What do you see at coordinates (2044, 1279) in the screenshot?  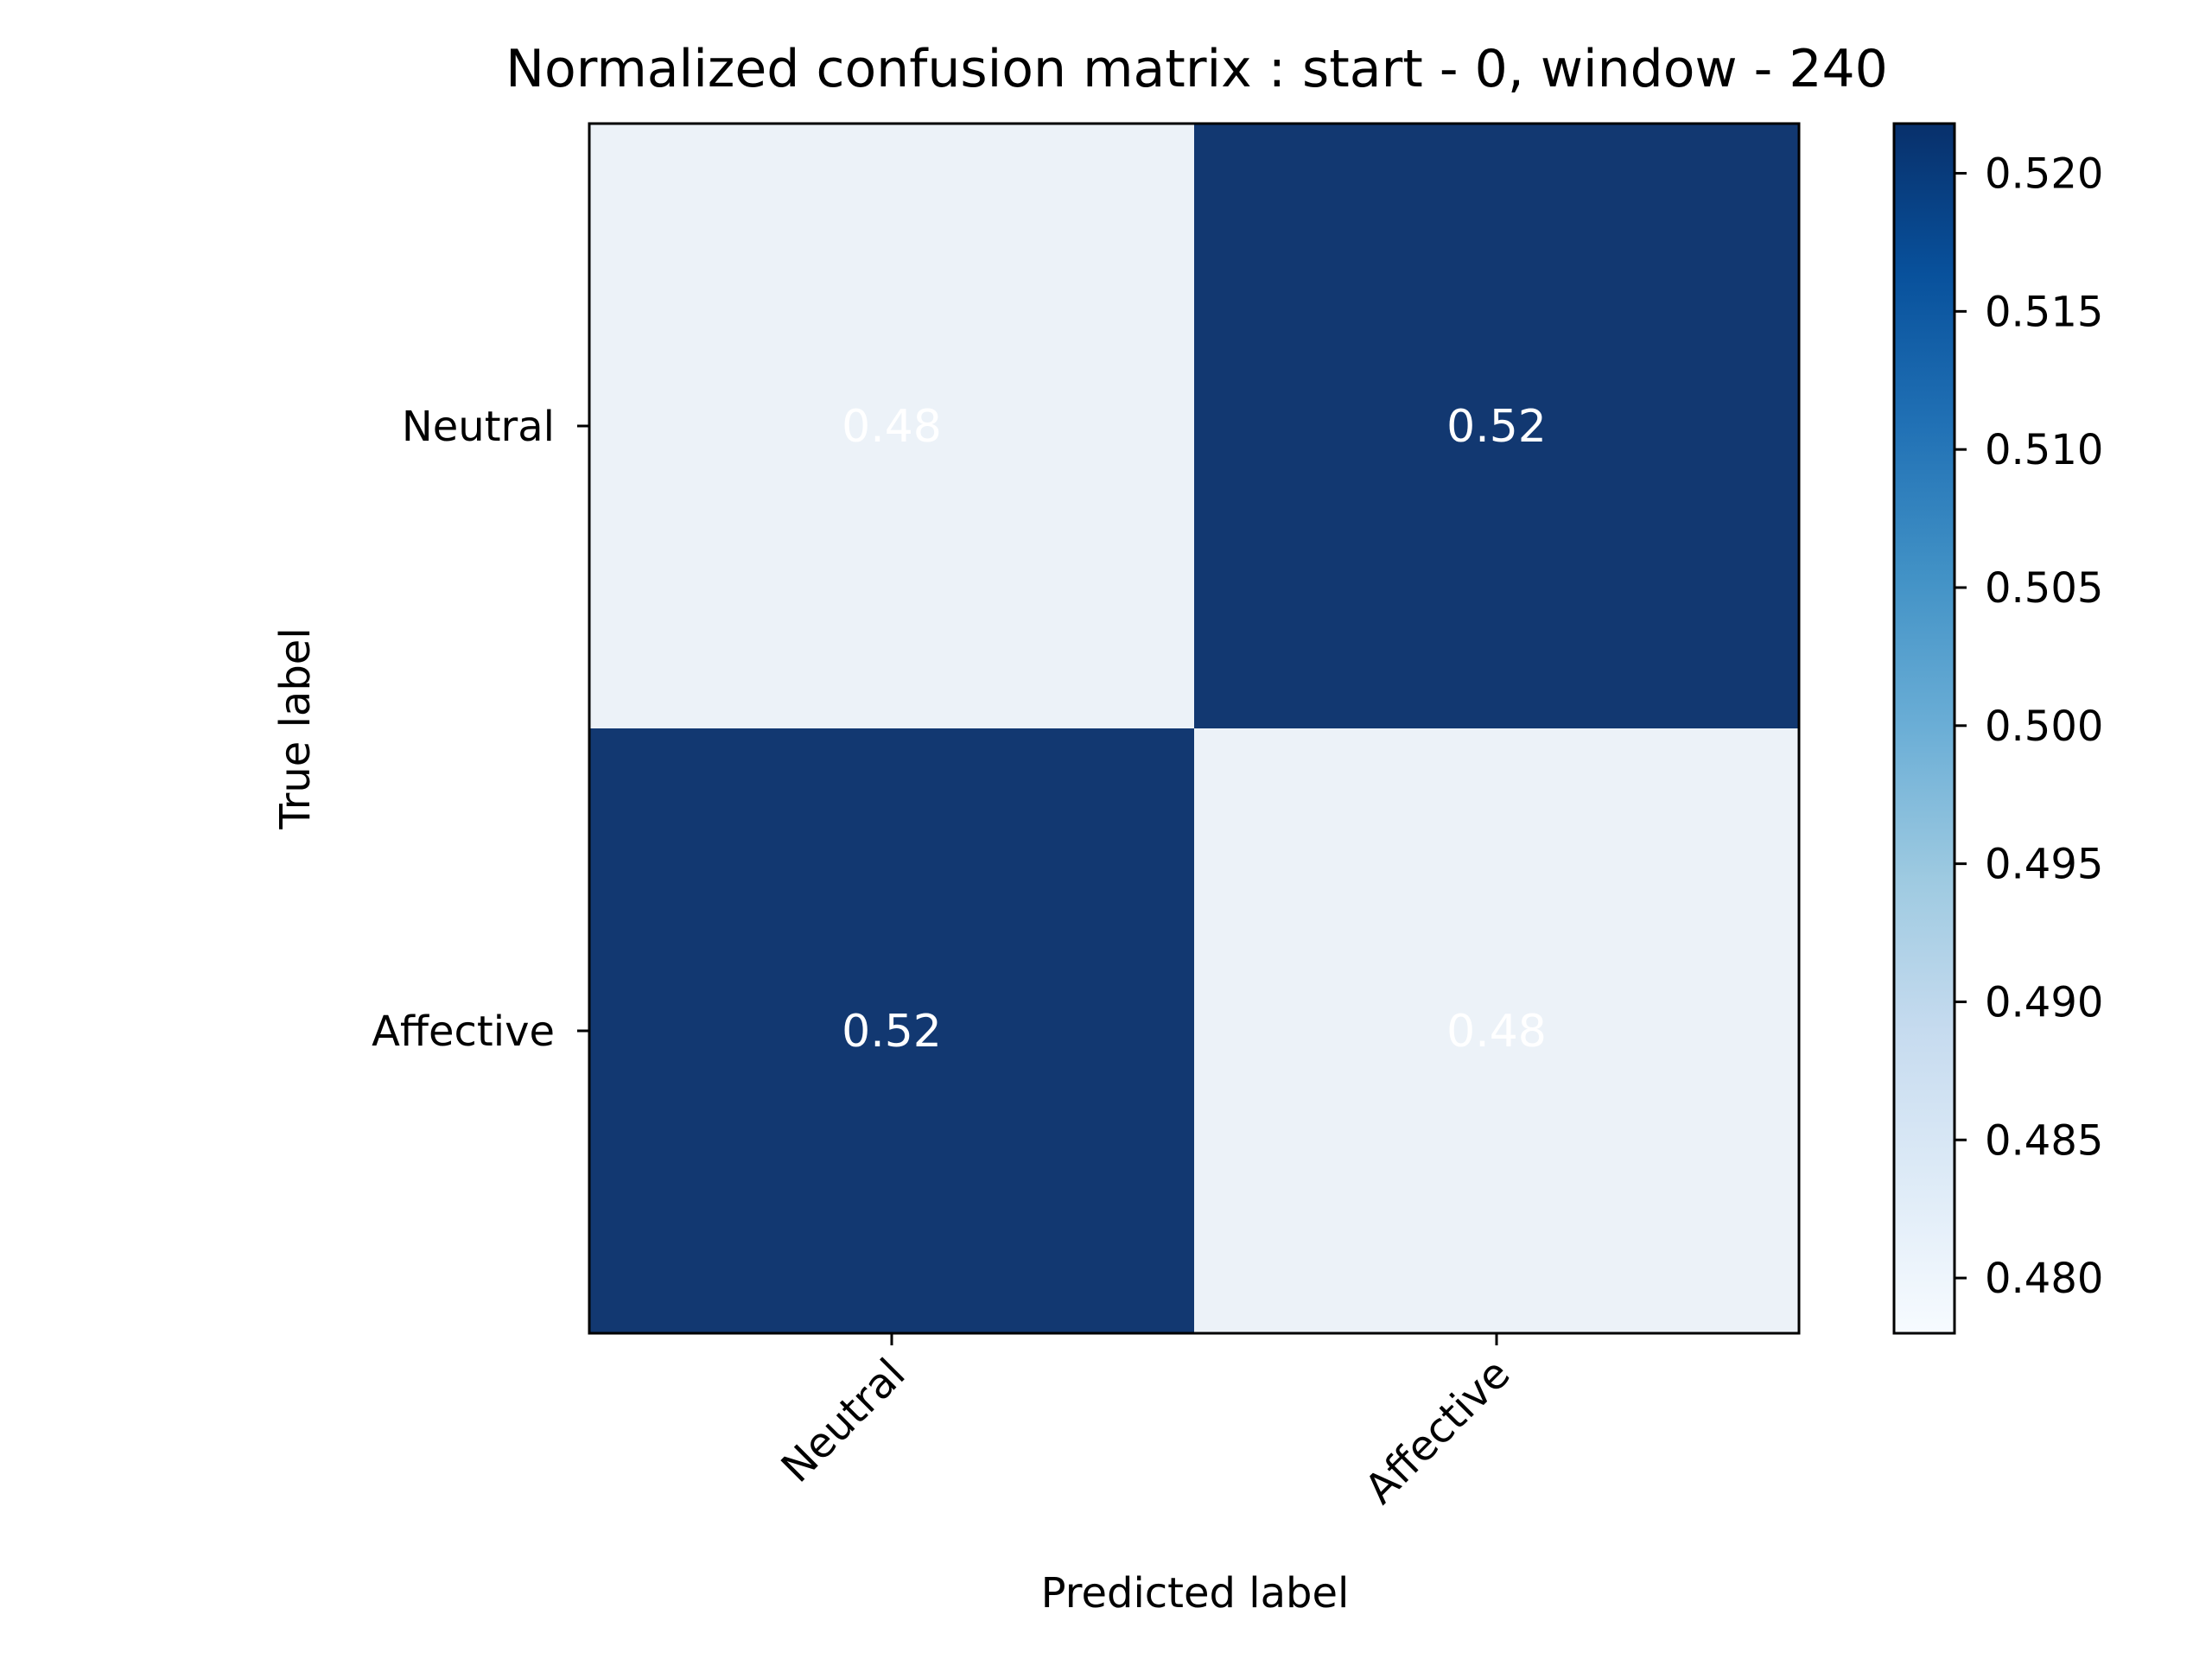 I see `colorbar-tick-label: 0.480` at bounding box center [2044, 1279].